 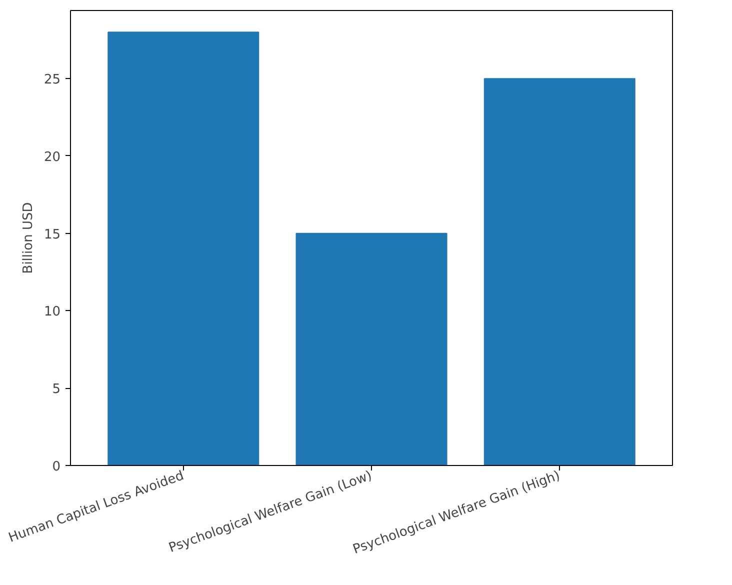 I want to click on y-tick-label: 5, so click(x=56, y=390).